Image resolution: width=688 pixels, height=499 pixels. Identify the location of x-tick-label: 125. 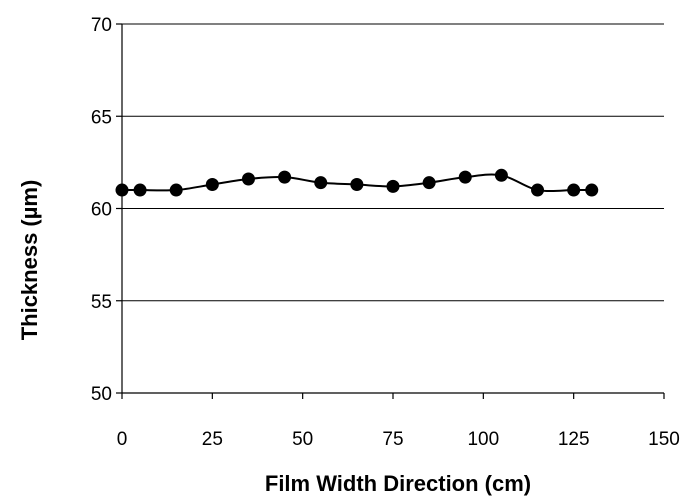
(574, 439).